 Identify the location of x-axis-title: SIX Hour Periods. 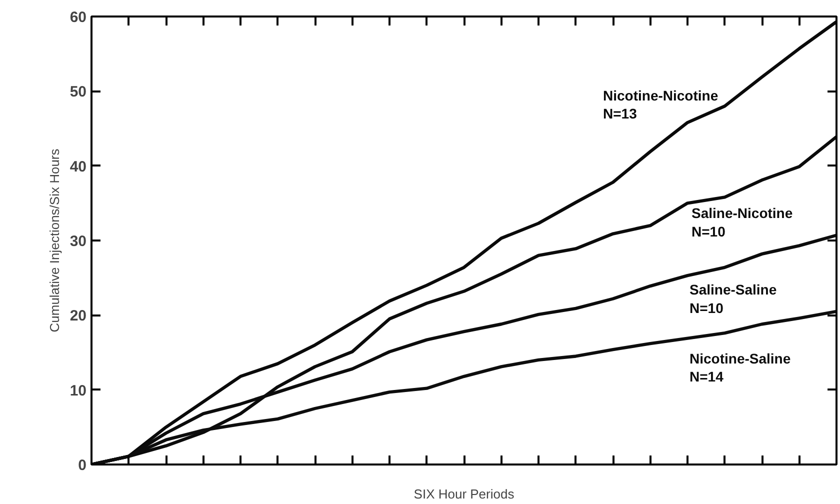
(464, 494).